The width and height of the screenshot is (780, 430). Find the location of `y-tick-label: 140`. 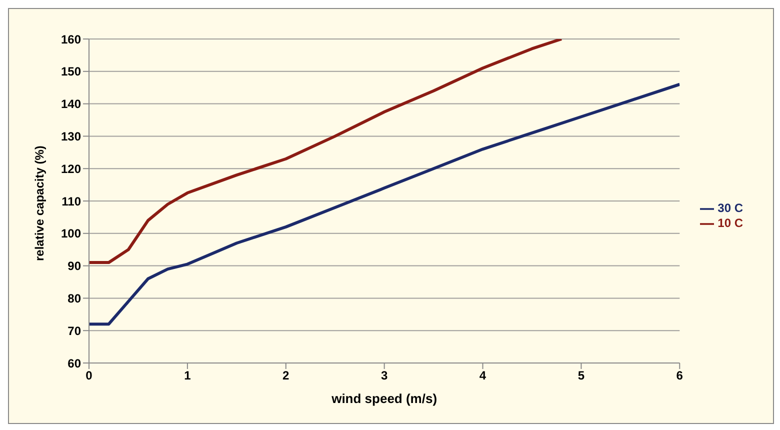

y-tick-label: 140 is located at coordinates (71, 104).